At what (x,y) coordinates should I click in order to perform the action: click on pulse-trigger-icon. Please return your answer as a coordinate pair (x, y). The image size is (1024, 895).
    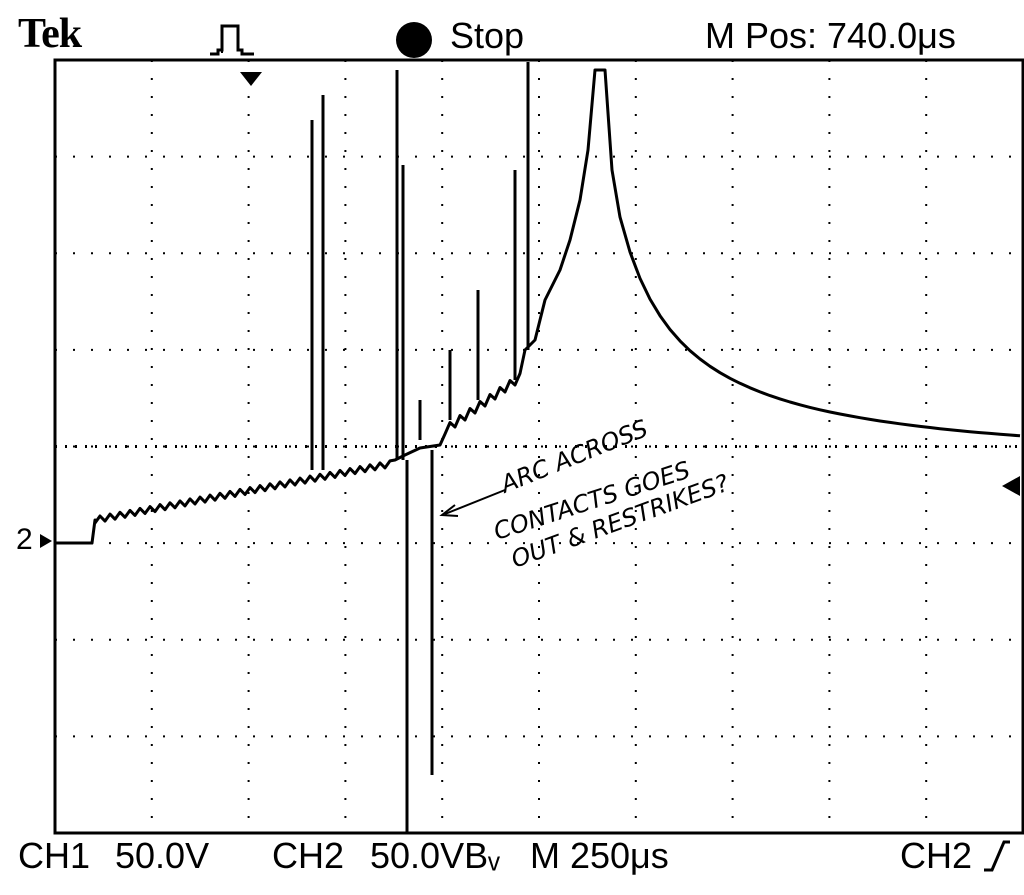
    Looking at the image, I should click on (232, 40).